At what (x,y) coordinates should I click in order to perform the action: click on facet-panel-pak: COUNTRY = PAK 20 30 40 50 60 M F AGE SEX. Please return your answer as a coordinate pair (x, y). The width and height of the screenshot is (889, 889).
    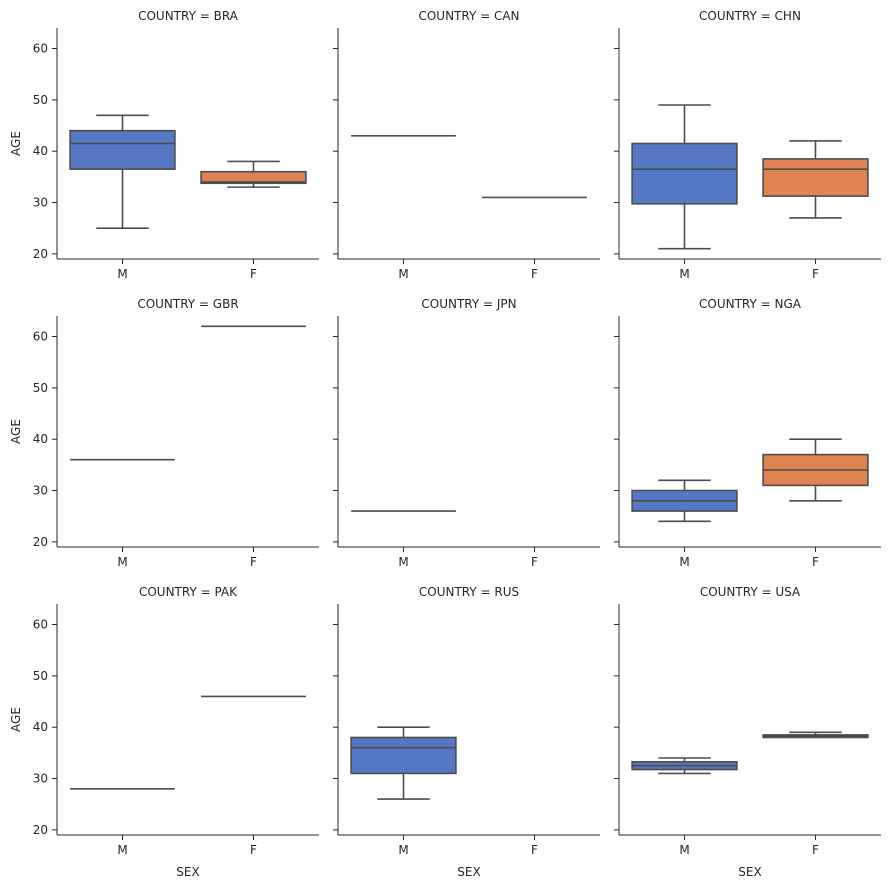
    Looking at the image, I should click on (164, 732).